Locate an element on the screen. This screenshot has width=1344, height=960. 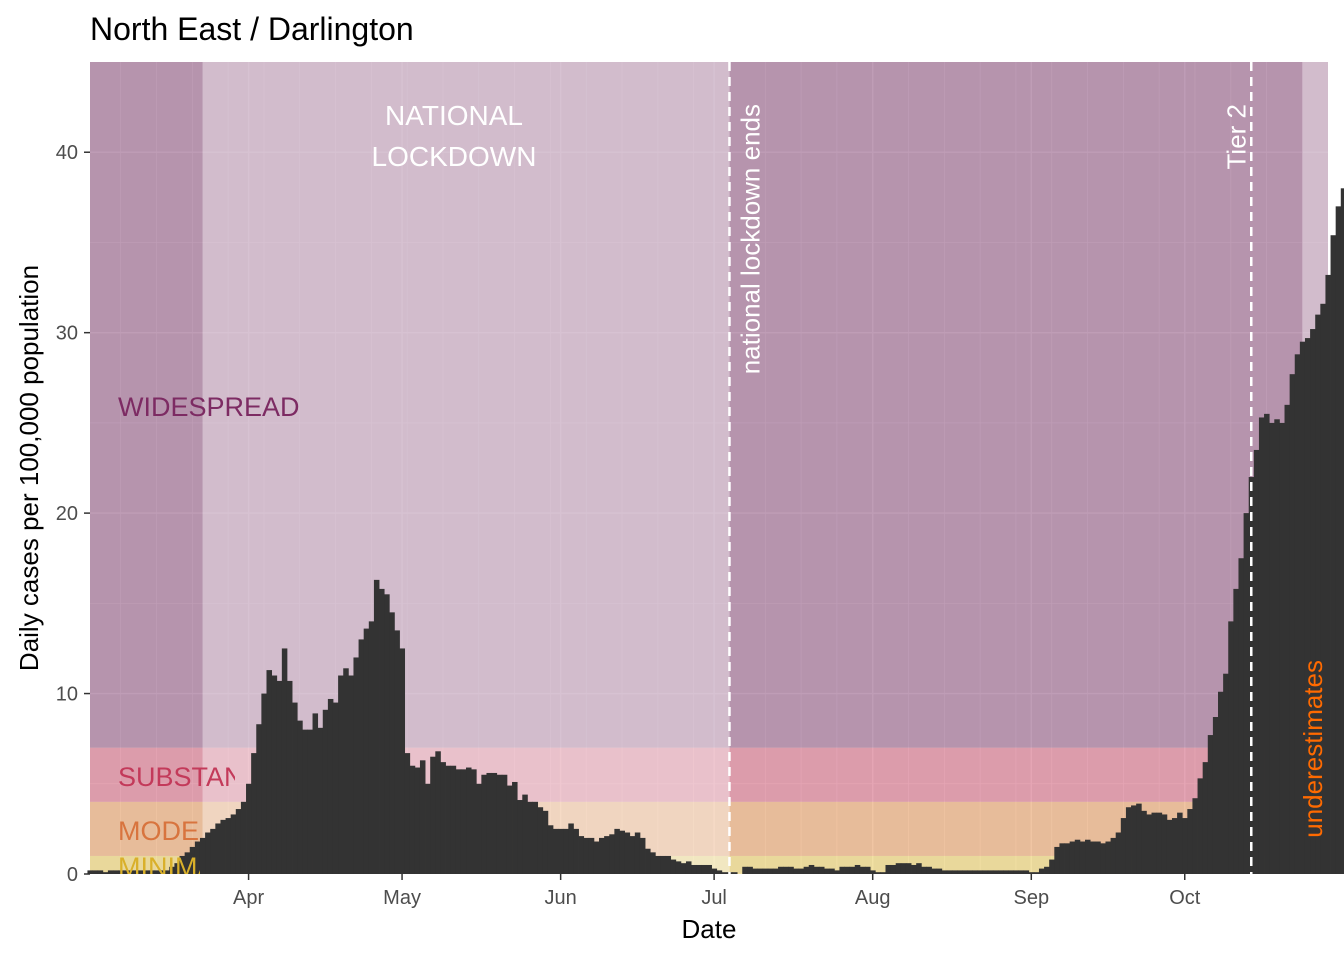
x-axis-title: Date is located at coordinates (709, 929).